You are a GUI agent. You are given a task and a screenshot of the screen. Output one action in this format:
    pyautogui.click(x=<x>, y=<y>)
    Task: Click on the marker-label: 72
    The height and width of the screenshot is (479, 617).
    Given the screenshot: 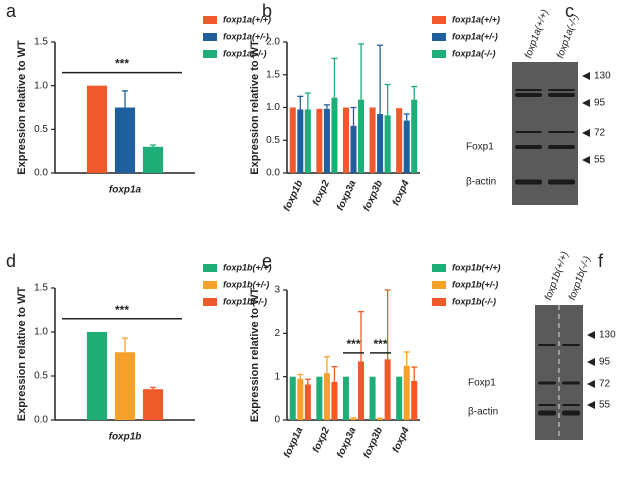 What is the action you would take?
    pyautogui.click(x=605, y=384)
    